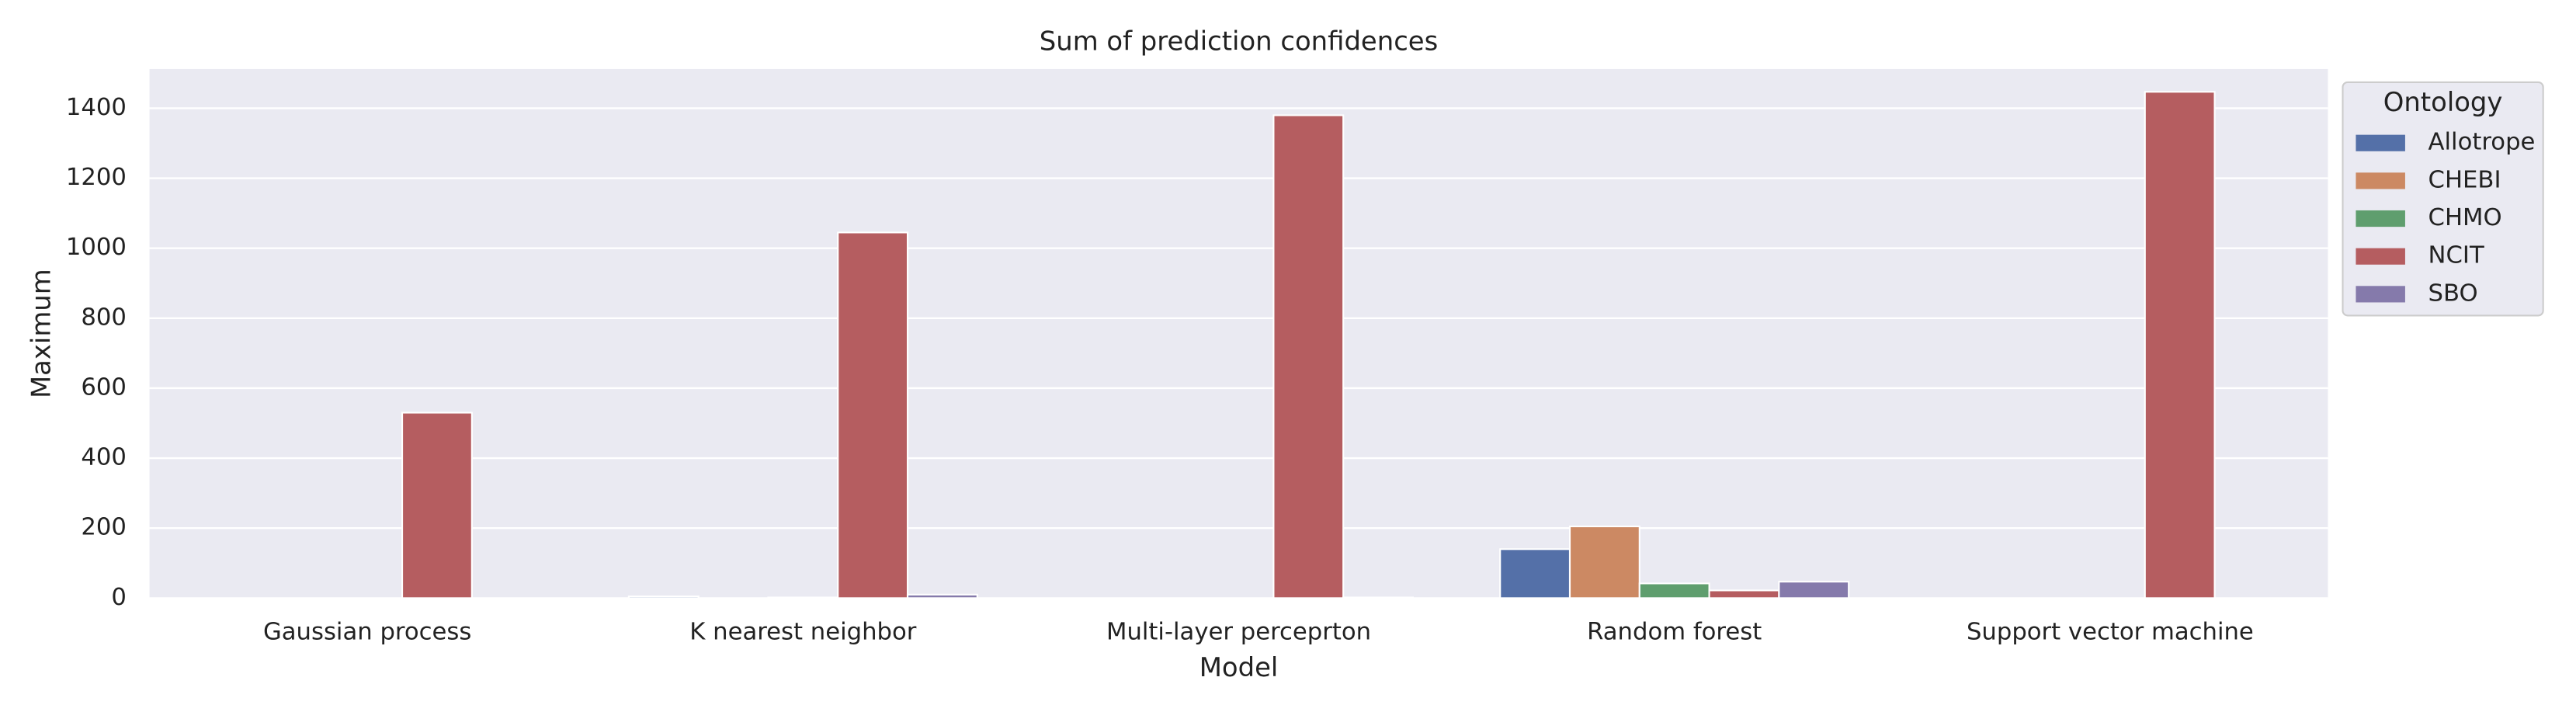 This screenshot has width=2576, height=705. Describe the element at coordinates (2443, 102) in the screenshot. I see `legend-title: Ontology` at that location.